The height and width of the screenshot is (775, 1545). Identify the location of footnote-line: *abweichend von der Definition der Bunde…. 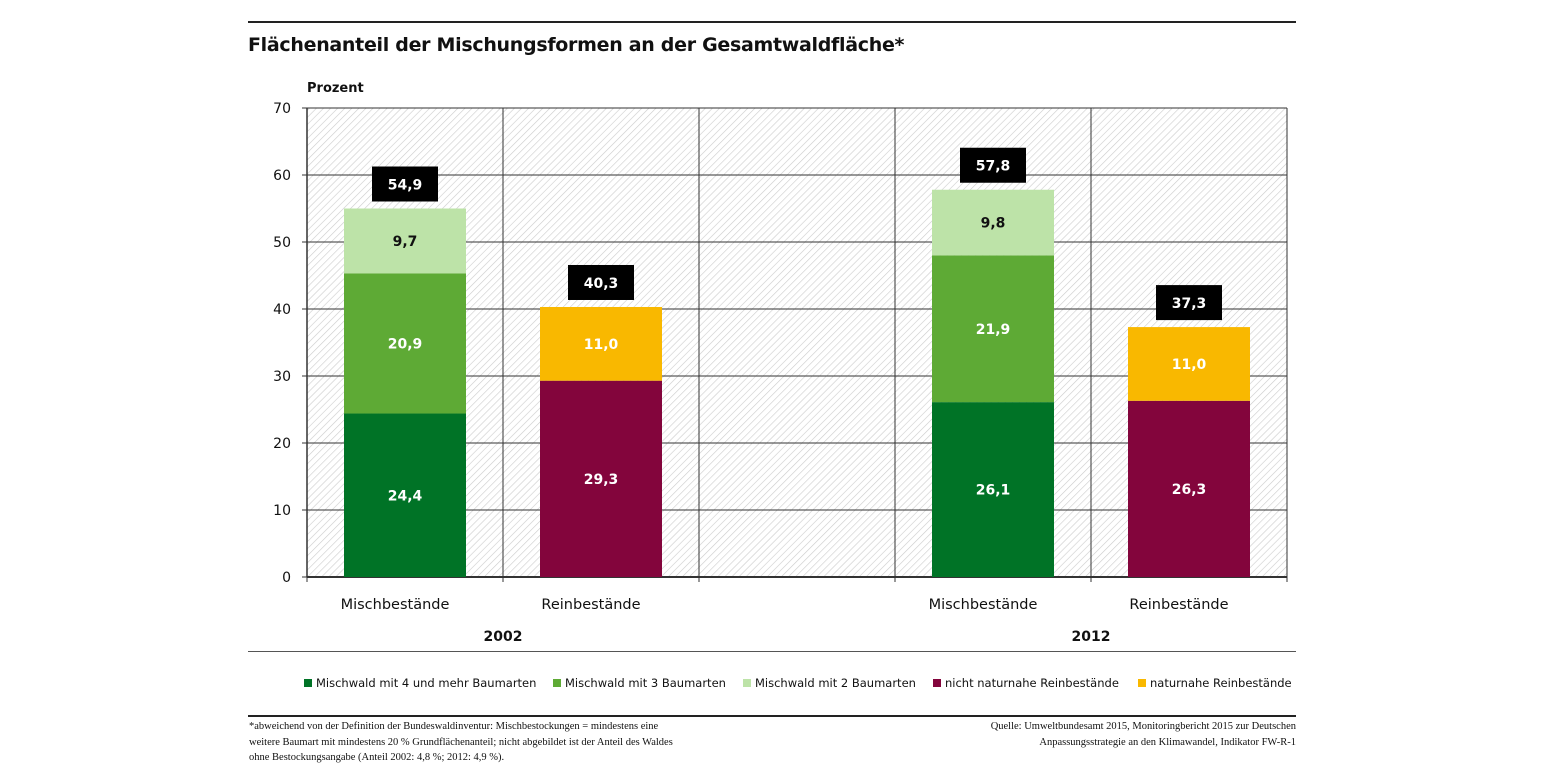
(454, 726).